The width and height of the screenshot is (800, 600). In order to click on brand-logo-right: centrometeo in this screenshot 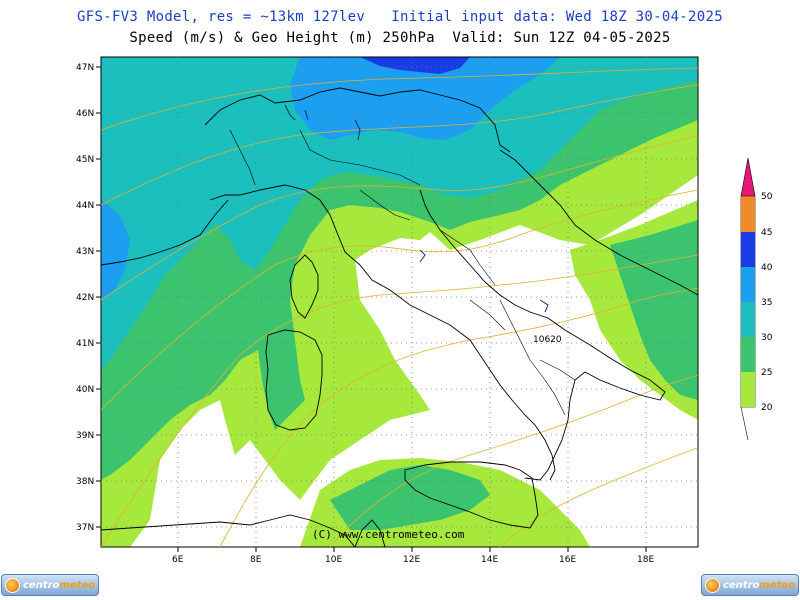, I will do `click(750, 585)`.